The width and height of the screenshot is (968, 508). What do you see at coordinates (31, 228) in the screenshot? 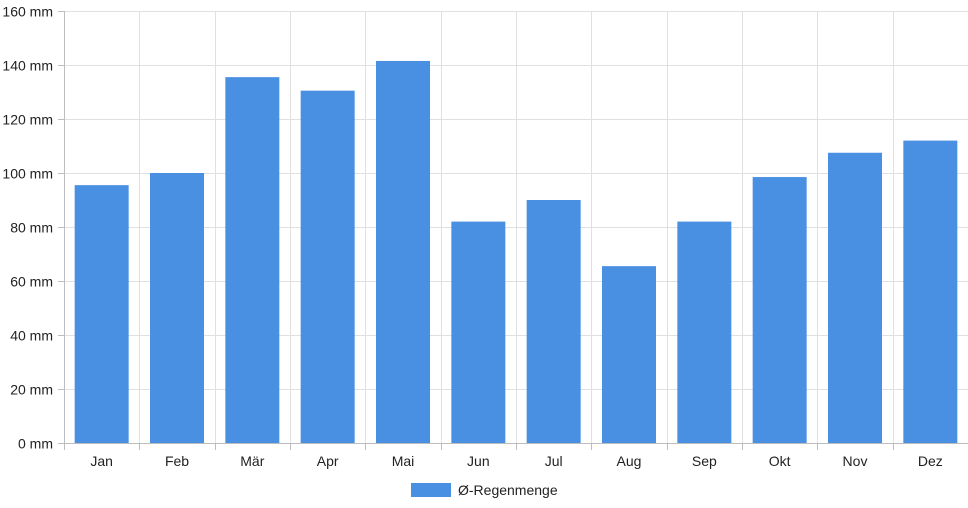
I see `y-tick-label: 80 mm` at bounding box center [31, 228].